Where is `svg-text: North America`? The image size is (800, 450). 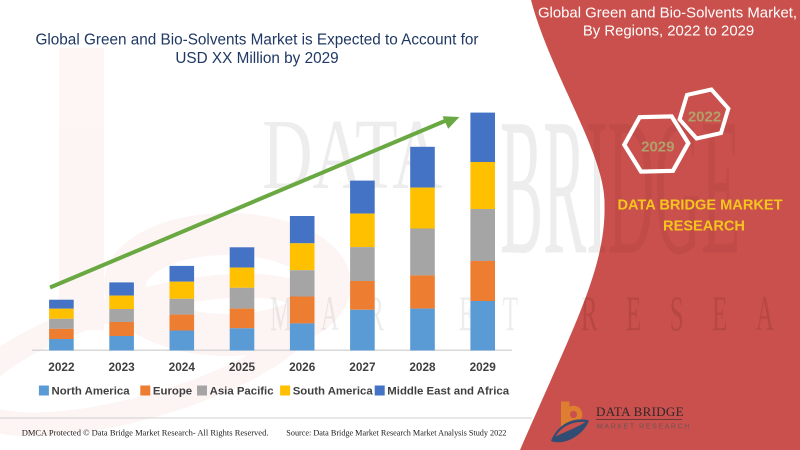 svg-text: North America is located at coordinates (91, 392).